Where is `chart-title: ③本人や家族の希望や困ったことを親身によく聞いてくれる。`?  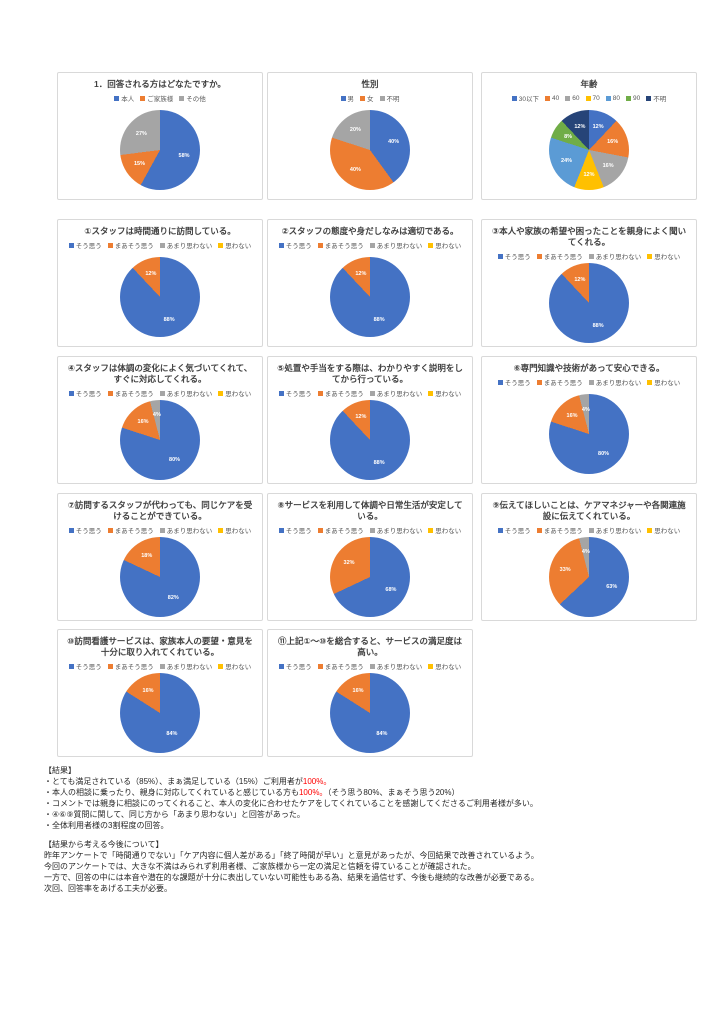
chart-title: ③本人や家族の希望や困ったことを親身によく聞いてくれる。 is located at coordinates (589, 237).